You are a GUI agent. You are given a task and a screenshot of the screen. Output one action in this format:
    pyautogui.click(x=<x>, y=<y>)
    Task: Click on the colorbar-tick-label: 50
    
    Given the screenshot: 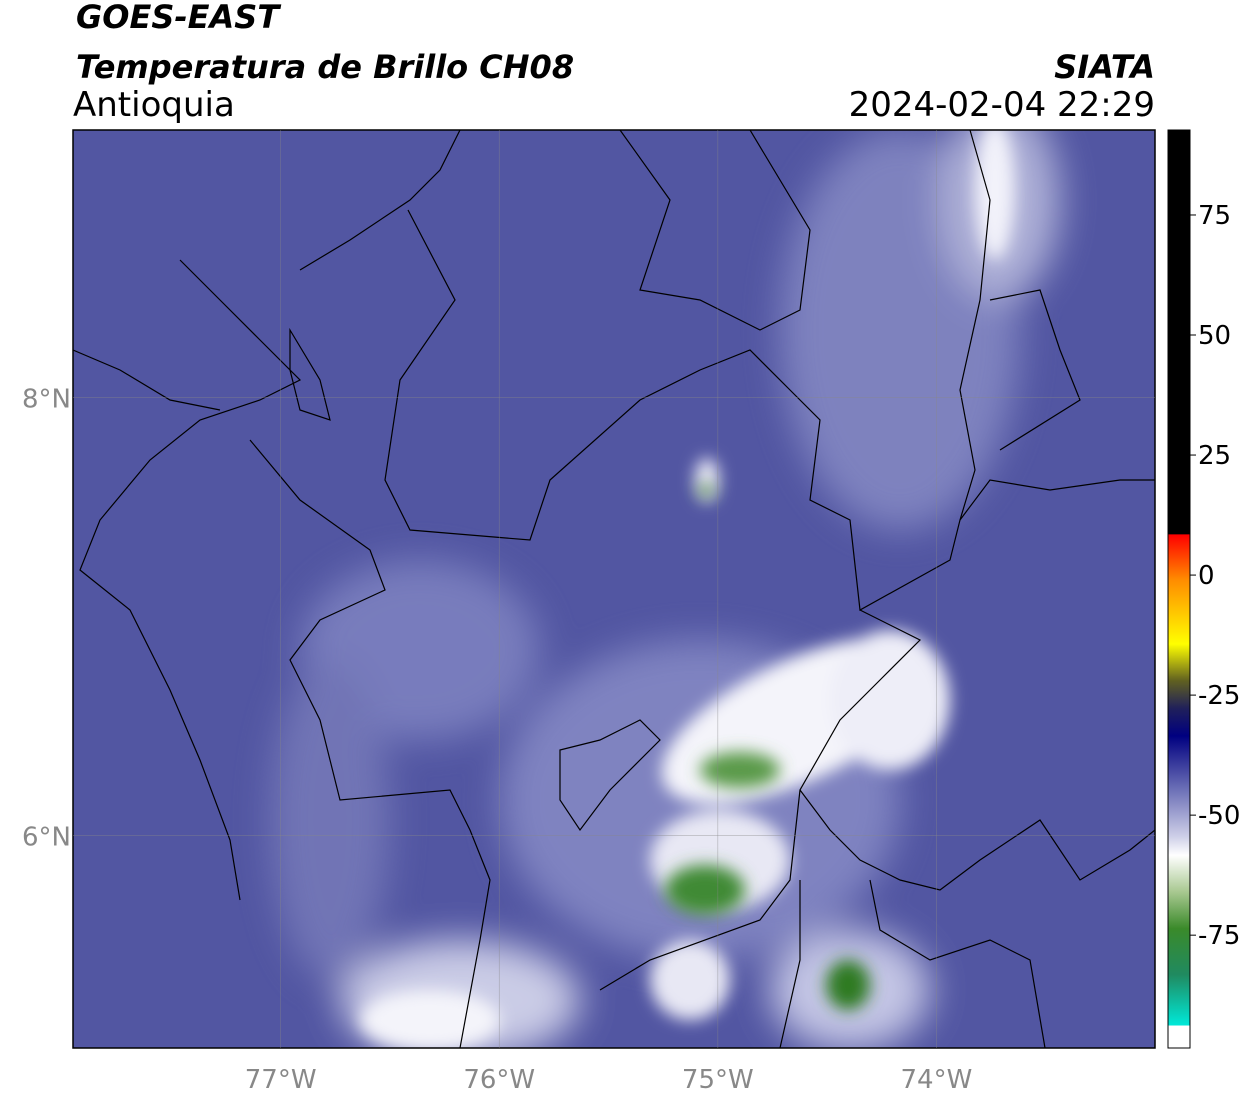 What is the action you would take?
    pyautogui.click(x=1214, y=336)
    